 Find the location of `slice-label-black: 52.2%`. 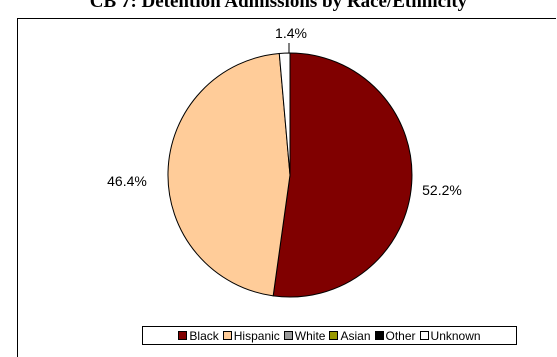

slice-label-black: 52.2% is located at coordinates (442, 190).